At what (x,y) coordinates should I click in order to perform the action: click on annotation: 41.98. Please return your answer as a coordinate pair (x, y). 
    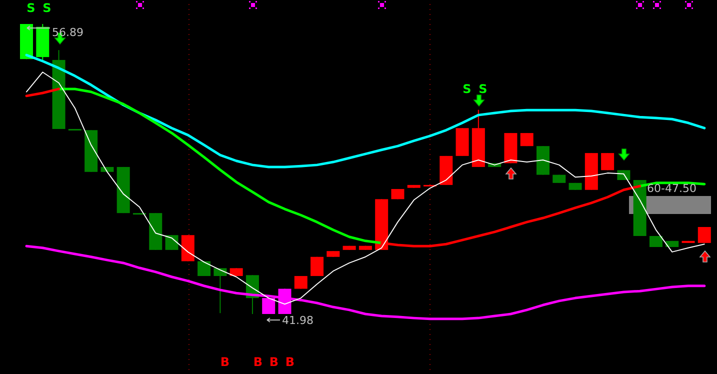
    Looking at the image, I should click on (298, 320).